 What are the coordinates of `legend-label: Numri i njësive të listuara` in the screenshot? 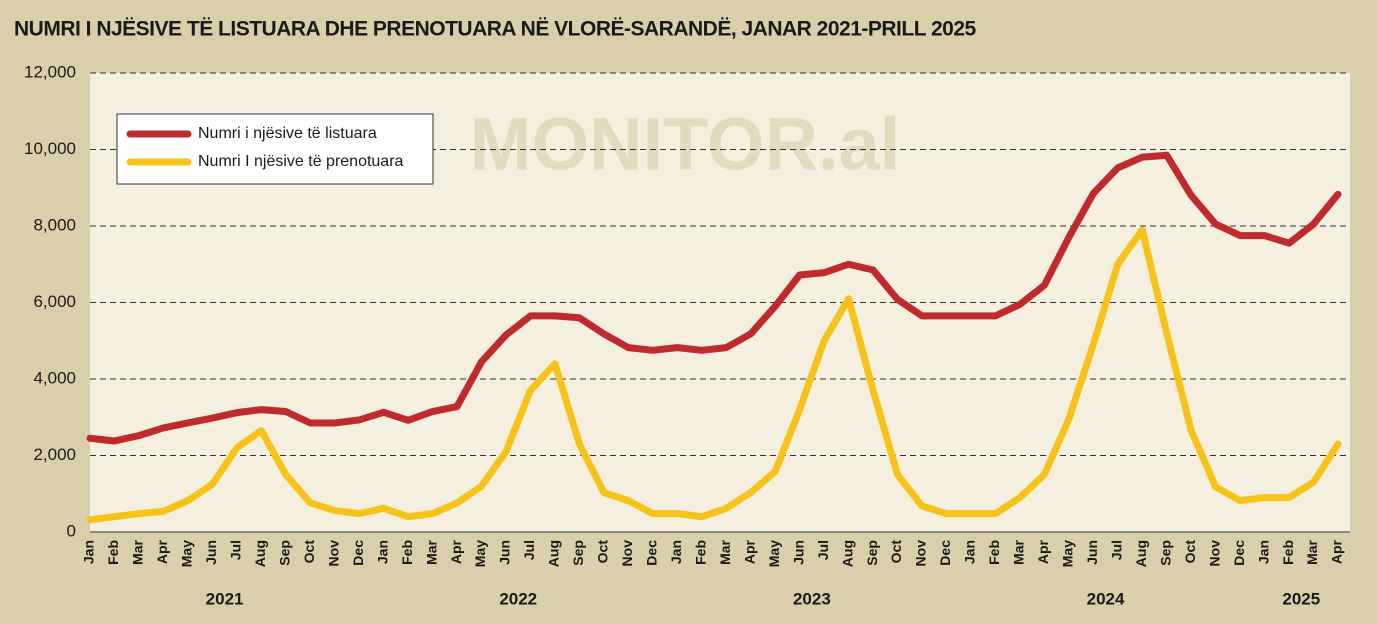 It's located at (287, 133).